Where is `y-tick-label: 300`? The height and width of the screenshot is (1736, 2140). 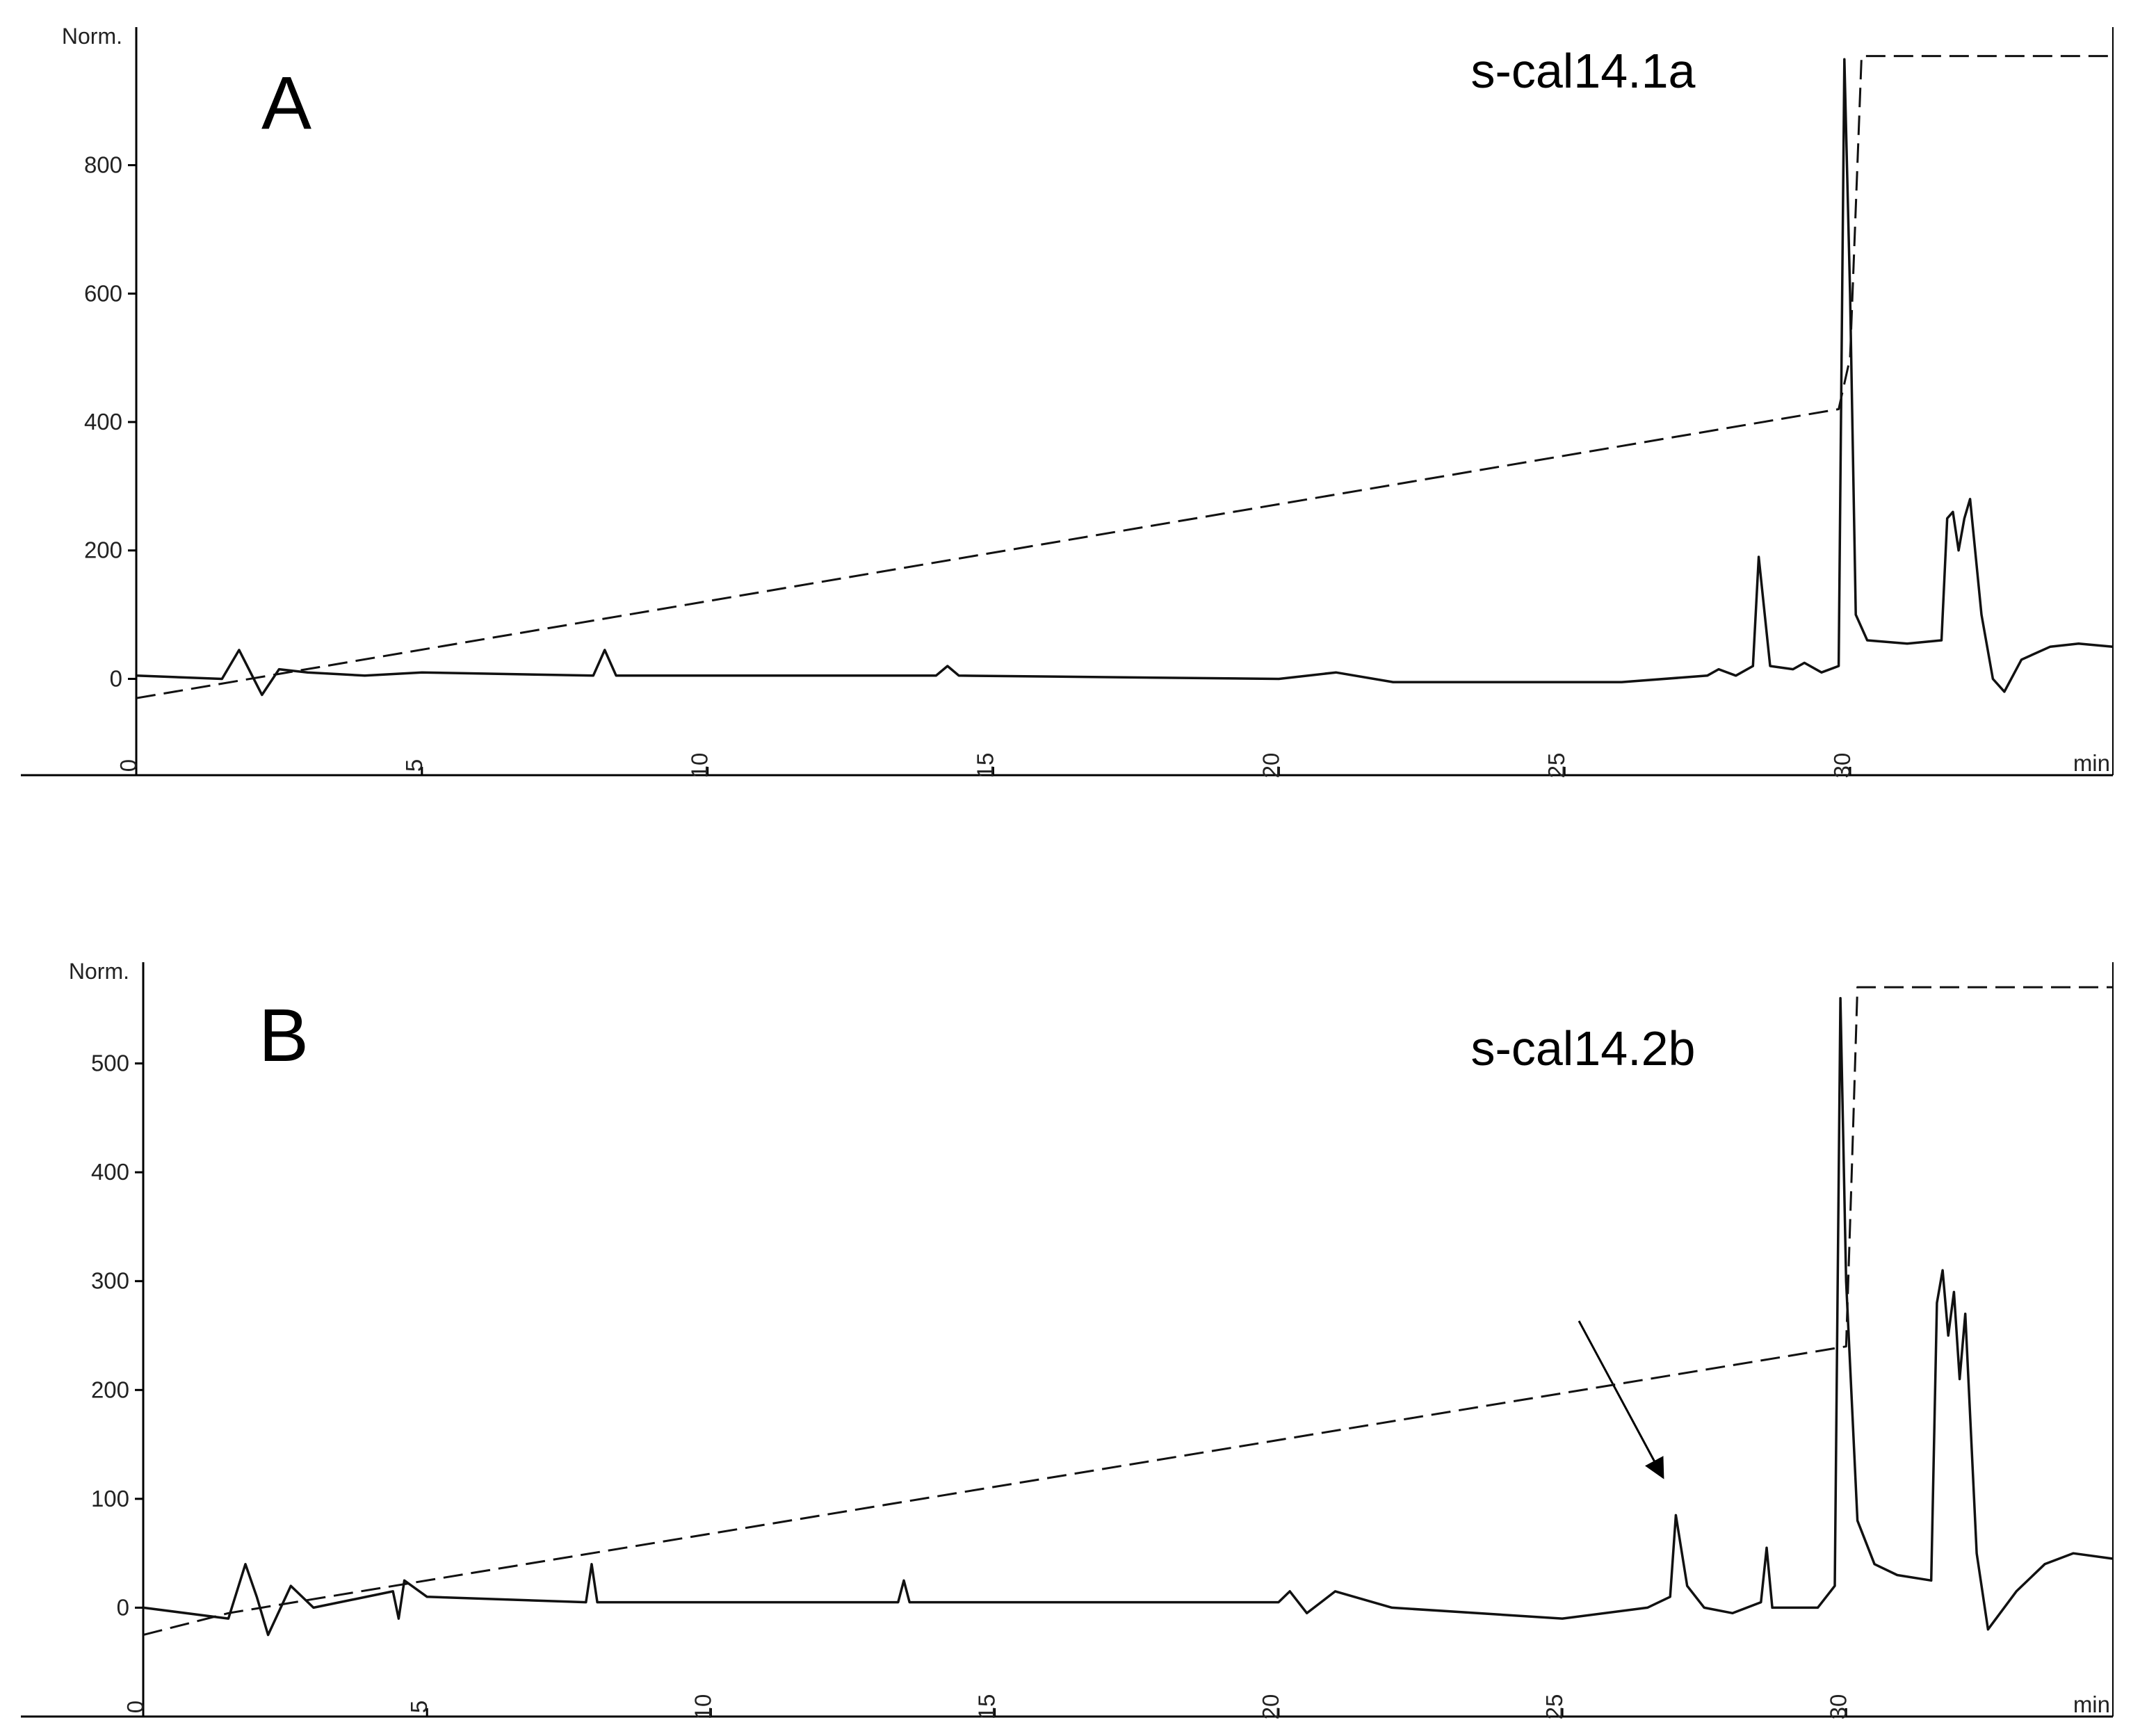
y-tick-label: 300 is located at coordinates (110, 1281).